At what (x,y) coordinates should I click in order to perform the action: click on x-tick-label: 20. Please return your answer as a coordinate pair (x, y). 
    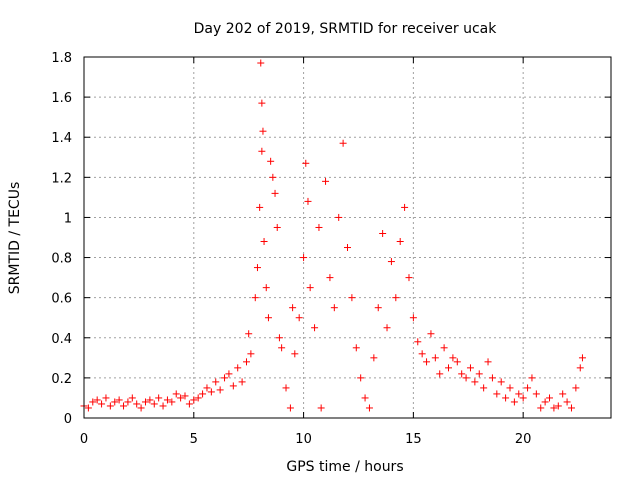
    Looking at the image, I should click on (523, 439).